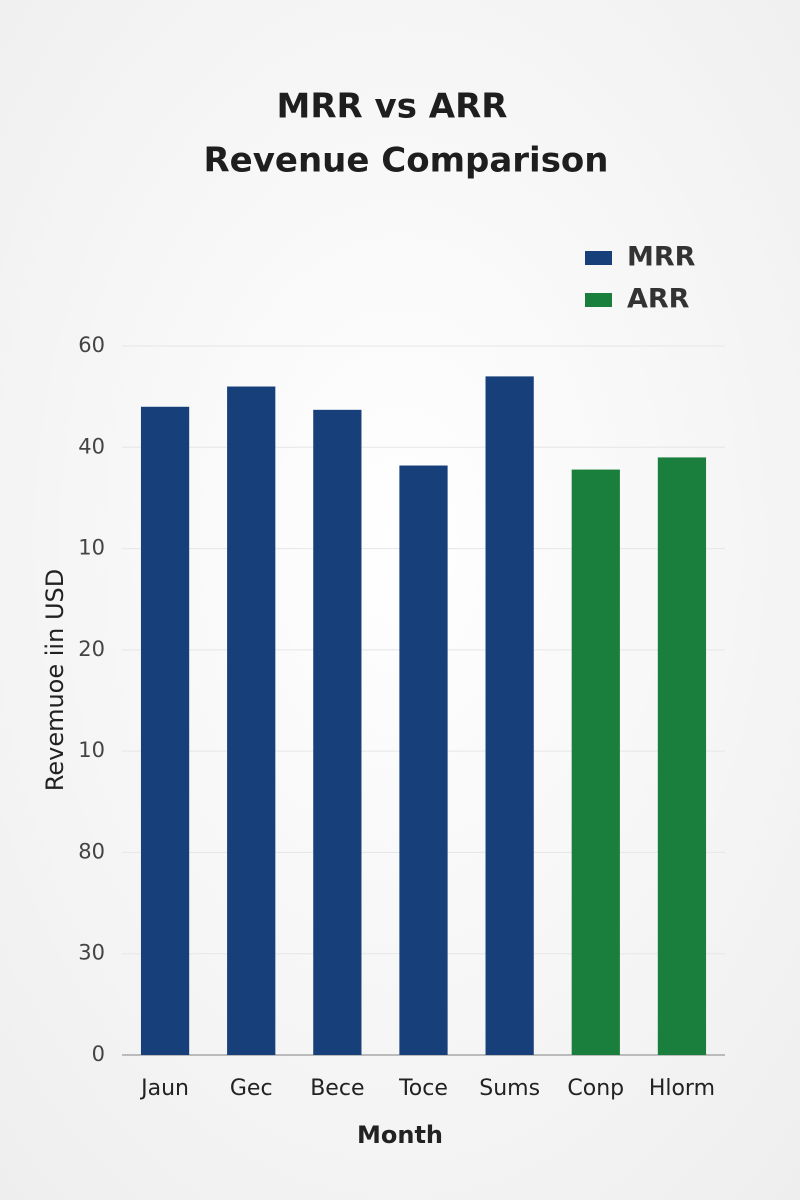 This screenshot has height=1200, width=800. I want to click on y-tick-label: 40, so click(91, 446).